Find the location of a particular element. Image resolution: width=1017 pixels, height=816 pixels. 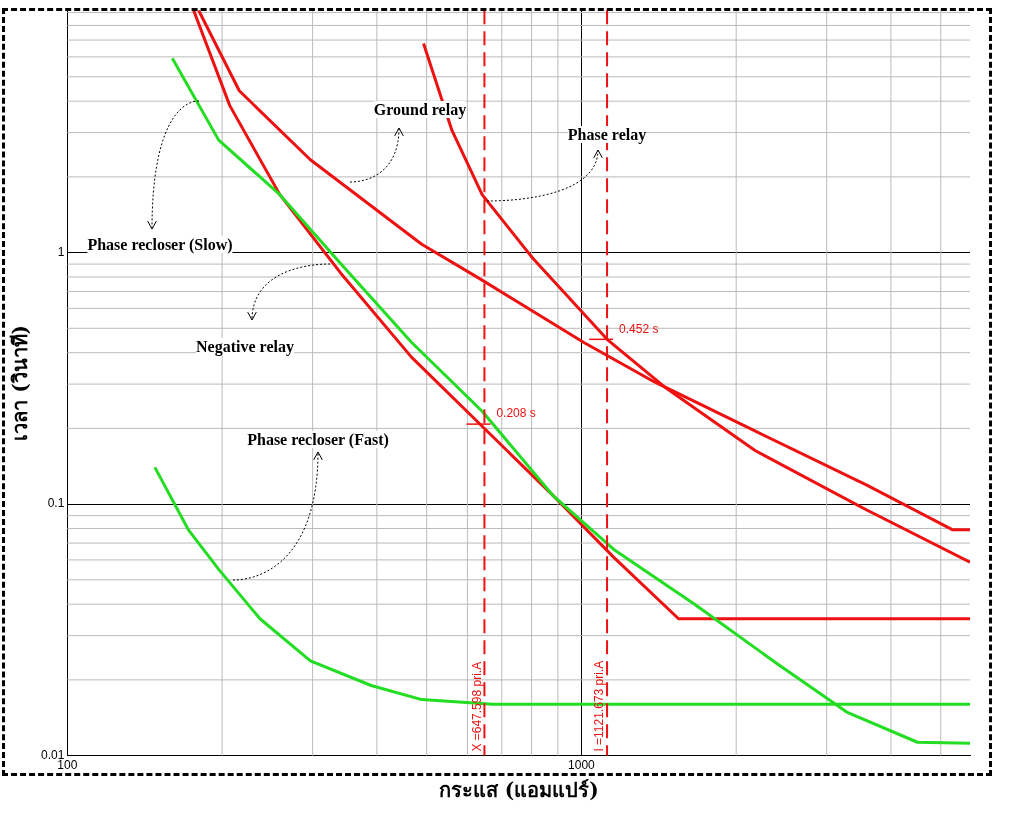

ref-line-label: I =1121.673 pri.A is located at coordinates (599, 706).